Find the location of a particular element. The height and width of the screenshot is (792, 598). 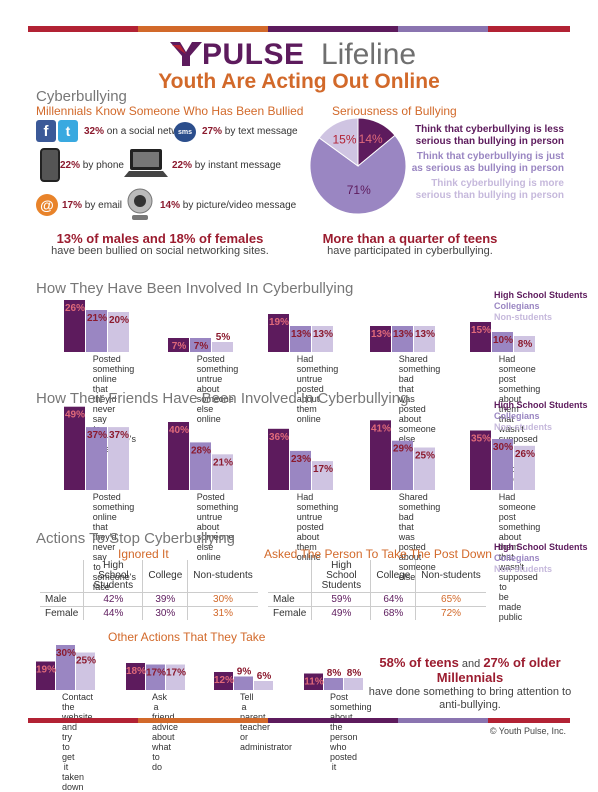

bar-value-label: 7% is located at coordinates (201, 346).